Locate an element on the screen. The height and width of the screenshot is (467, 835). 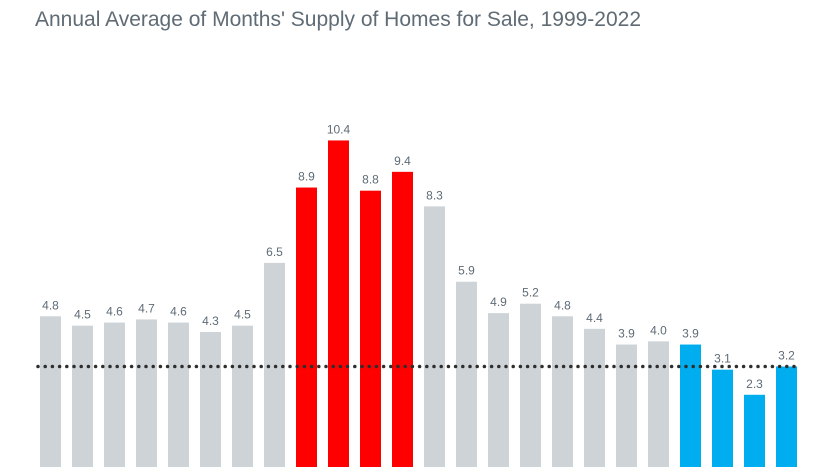
value-label-2010: 9.4 is located at coordinates (402, 161).